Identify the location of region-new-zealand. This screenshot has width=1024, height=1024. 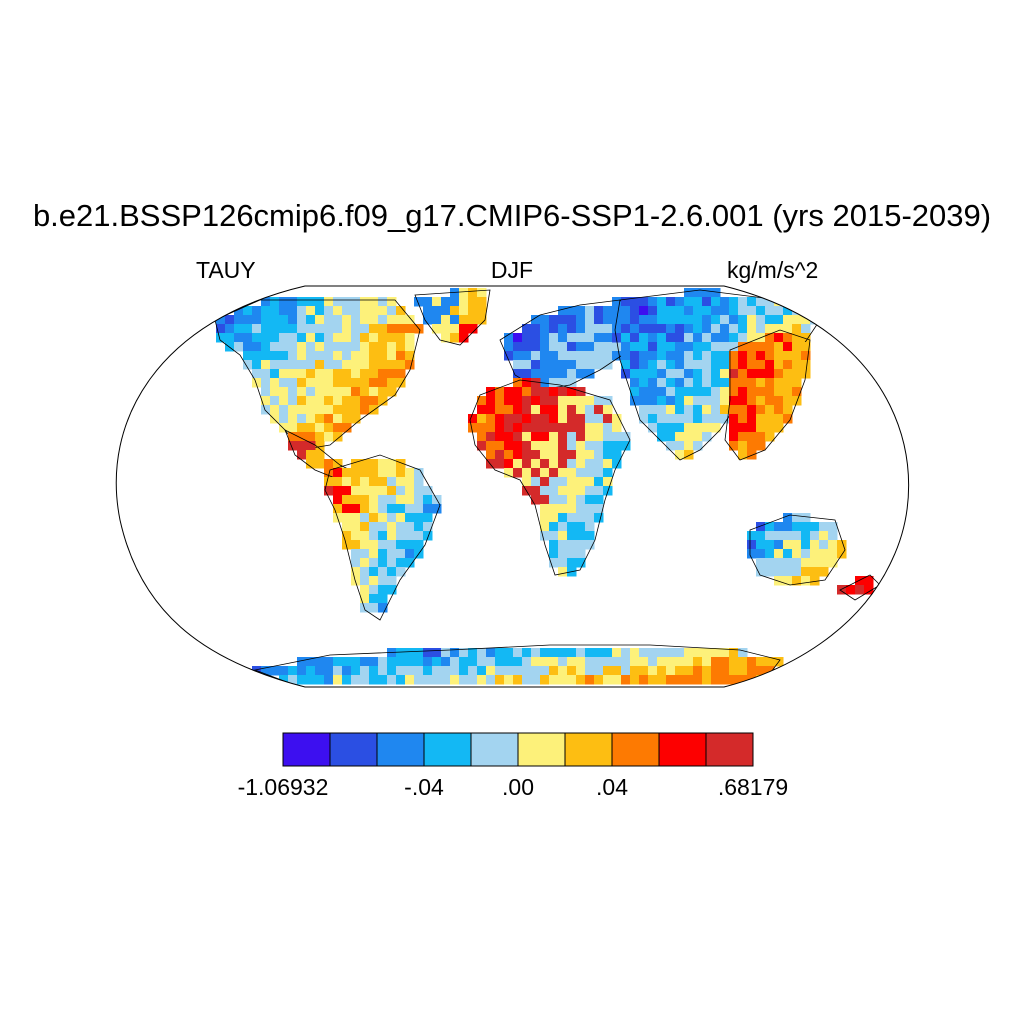
(859, 587).